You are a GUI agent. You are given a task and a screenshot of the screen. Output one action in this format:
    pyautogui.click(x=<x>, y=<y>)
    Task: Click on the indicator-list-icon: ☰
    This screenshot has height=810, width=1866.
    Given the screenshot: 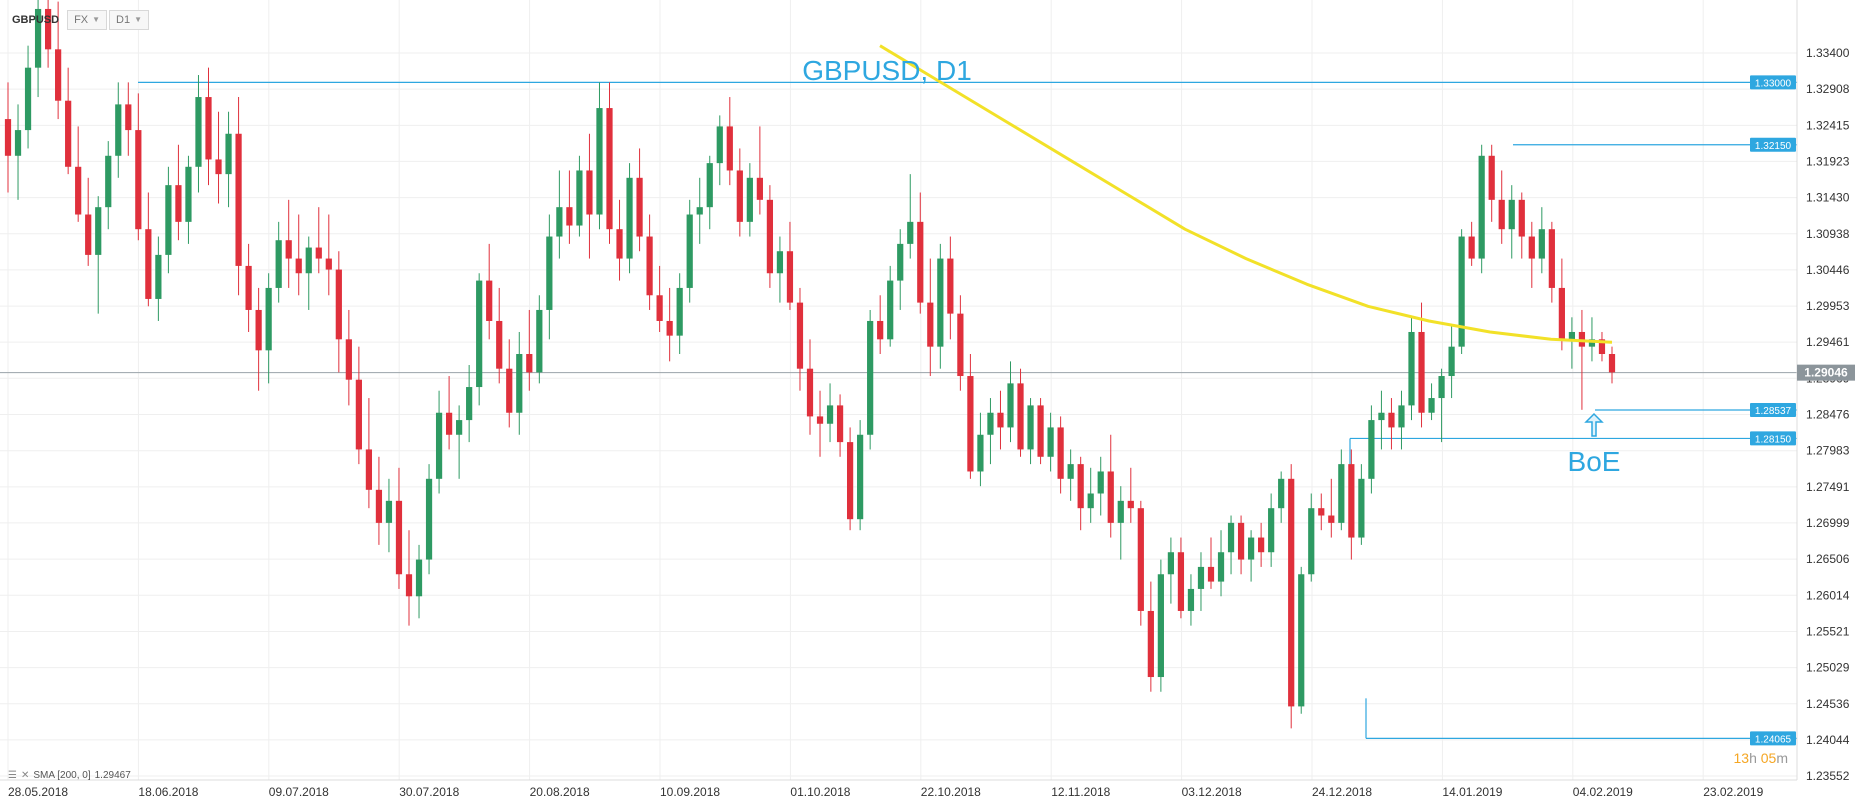 What is the action you would take?
    pyautogui.click(x=12, y=775)
    